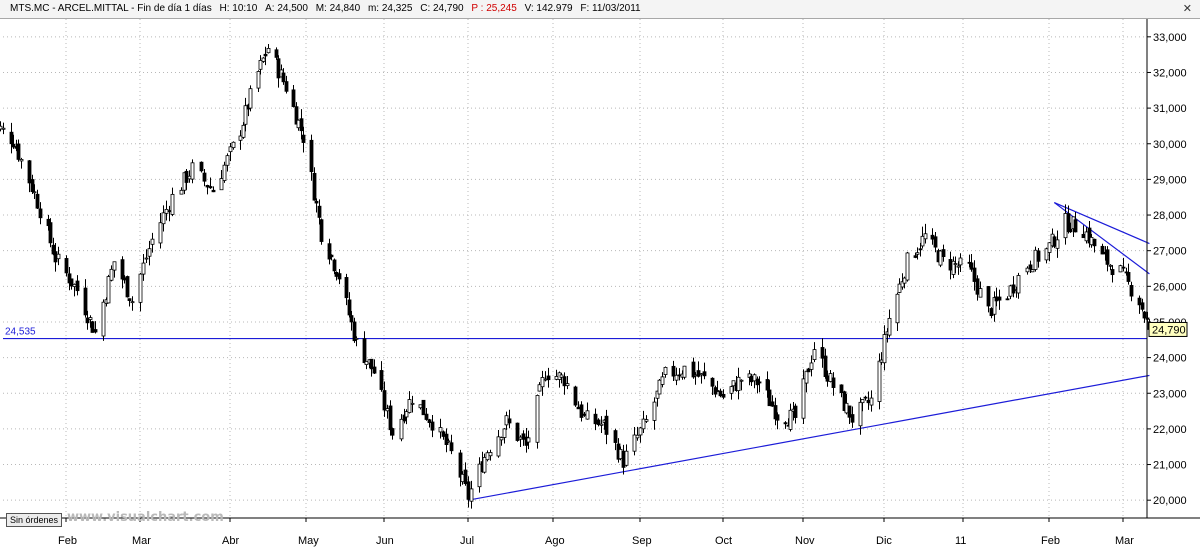  I want to click on ask-value: A: 24,500, so click(286, 8).